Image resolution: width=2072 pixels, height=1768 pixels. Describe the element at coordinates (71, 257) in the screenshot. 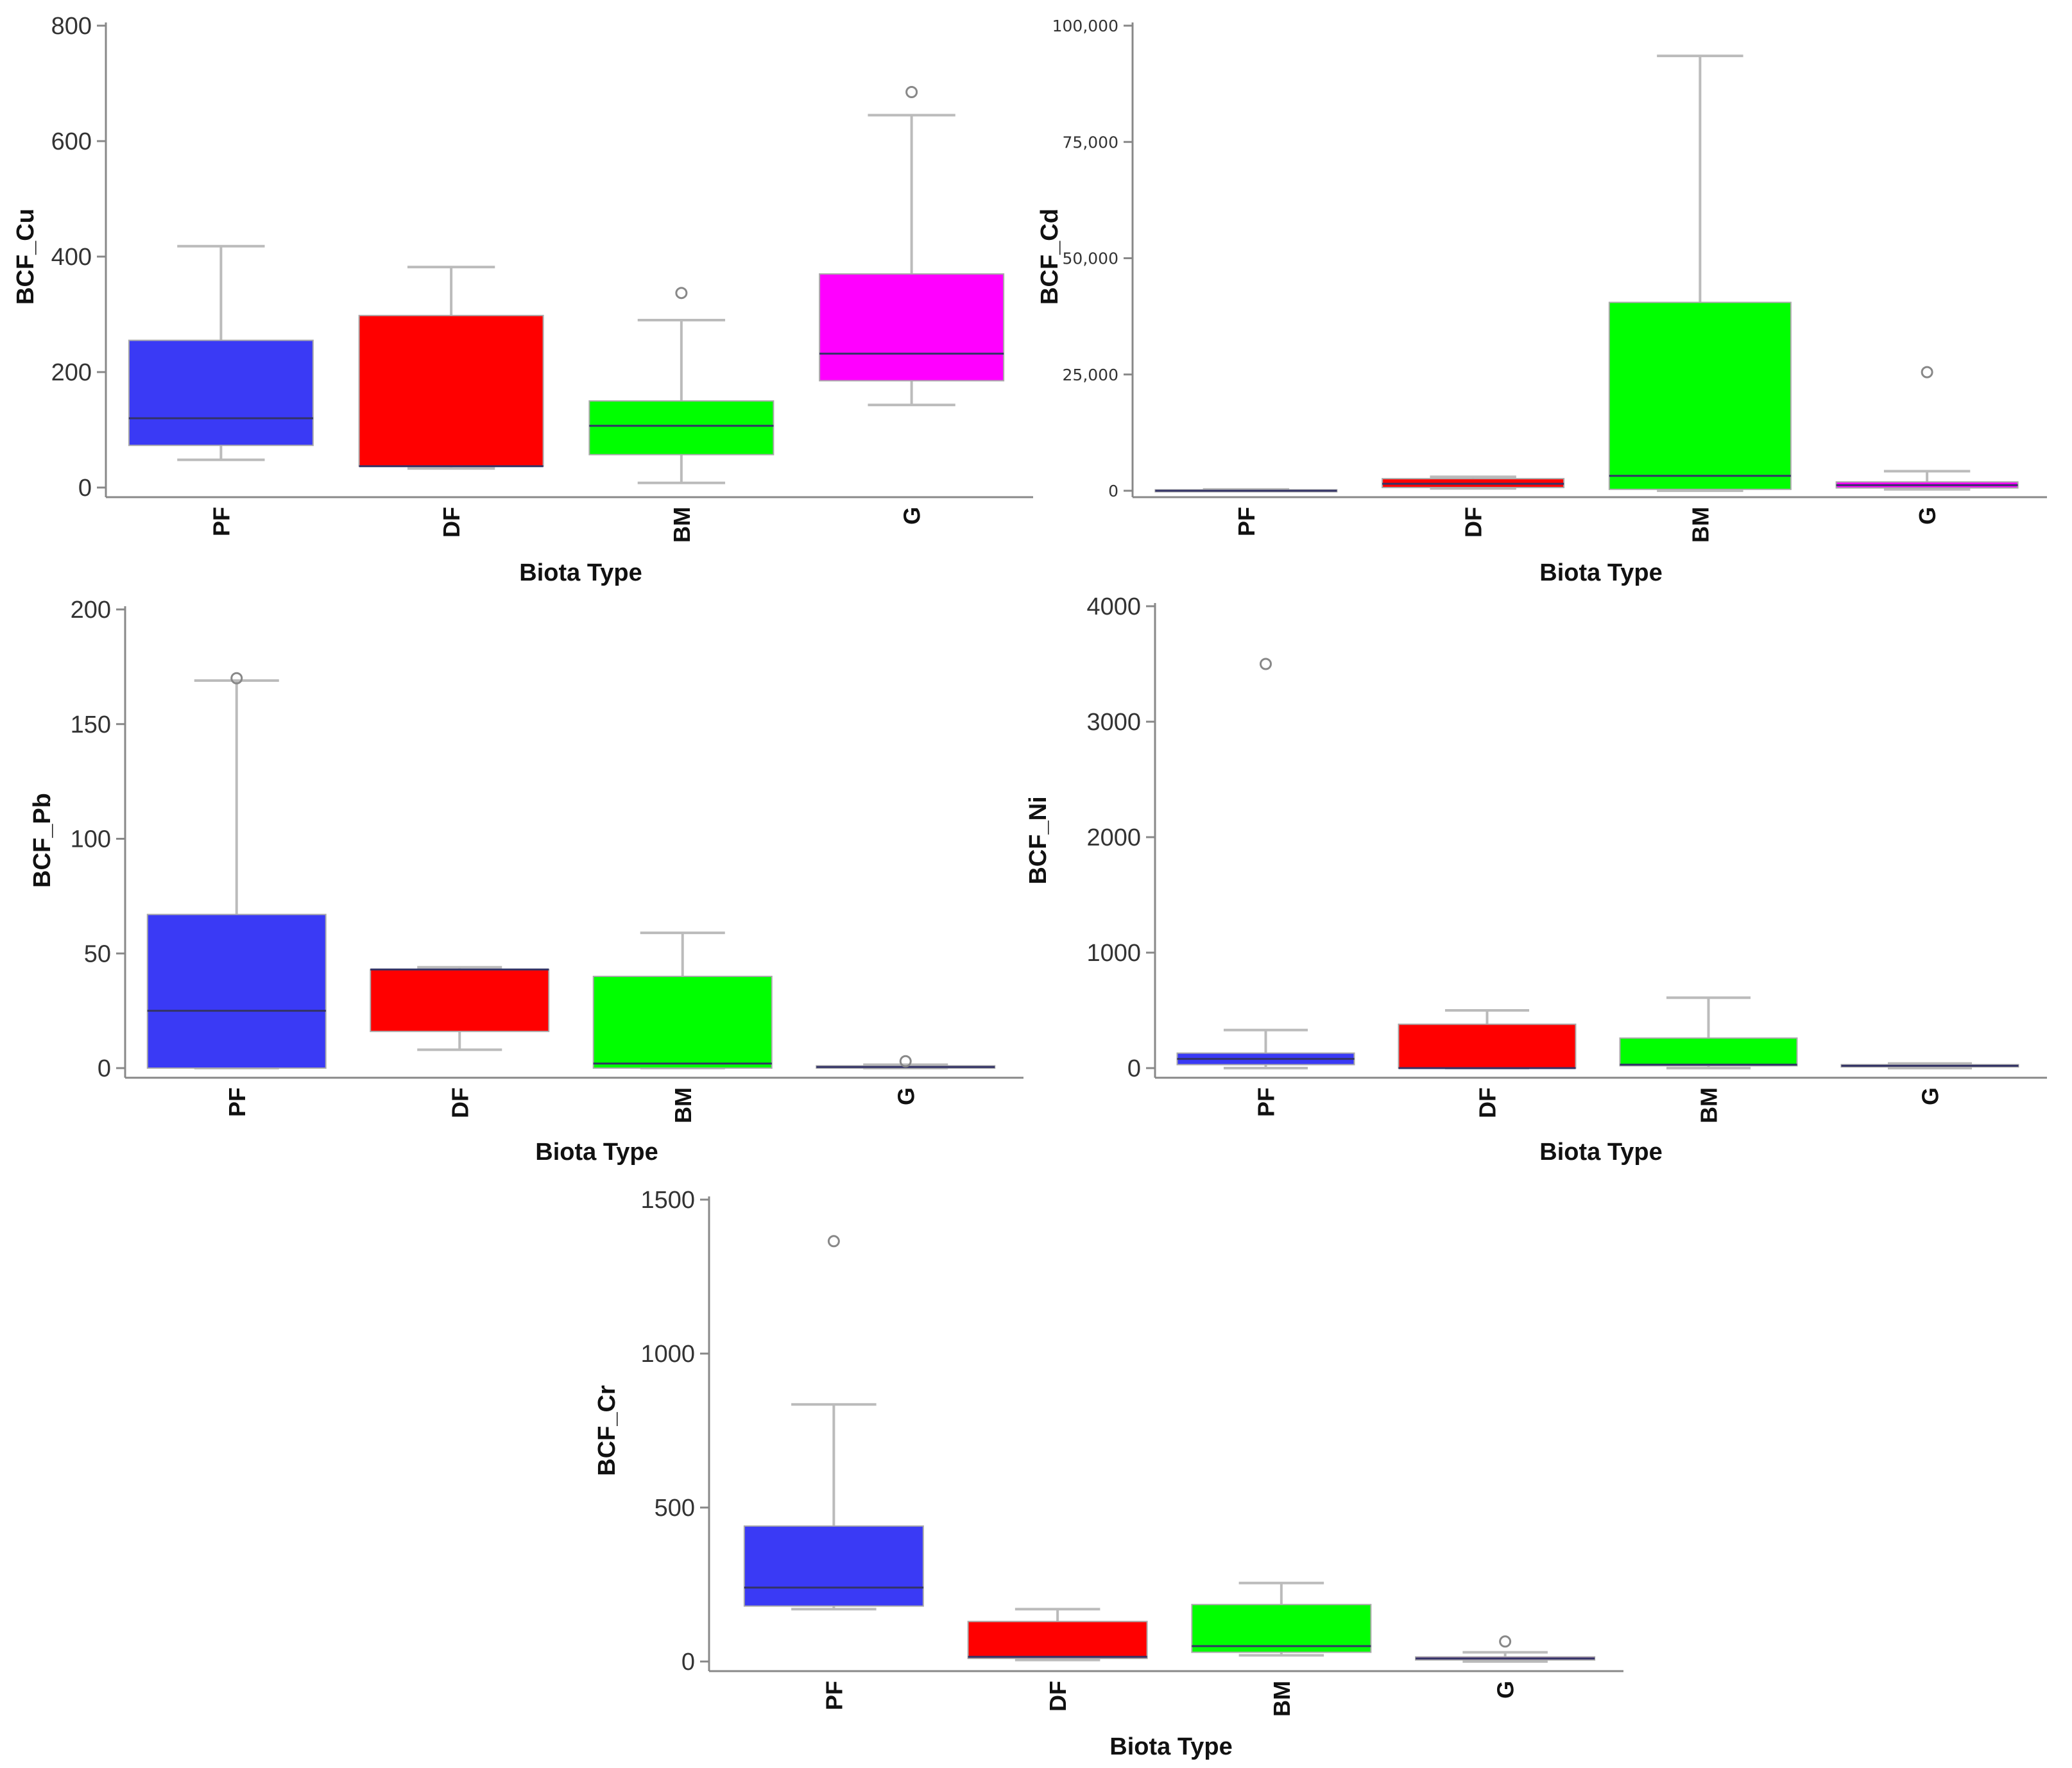

I see `y-tick-label-cu: 400` at that location.